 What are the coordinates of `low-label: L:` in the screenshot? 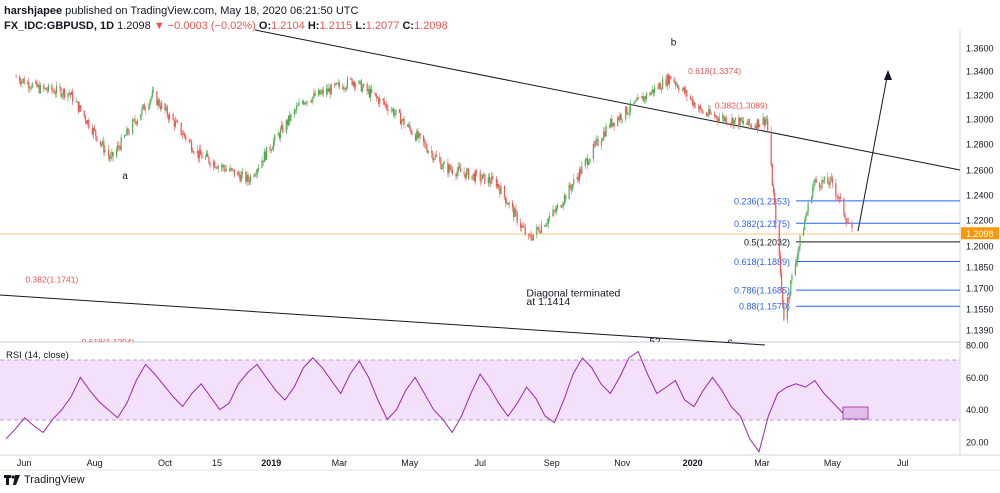 It's located at (360, 26).